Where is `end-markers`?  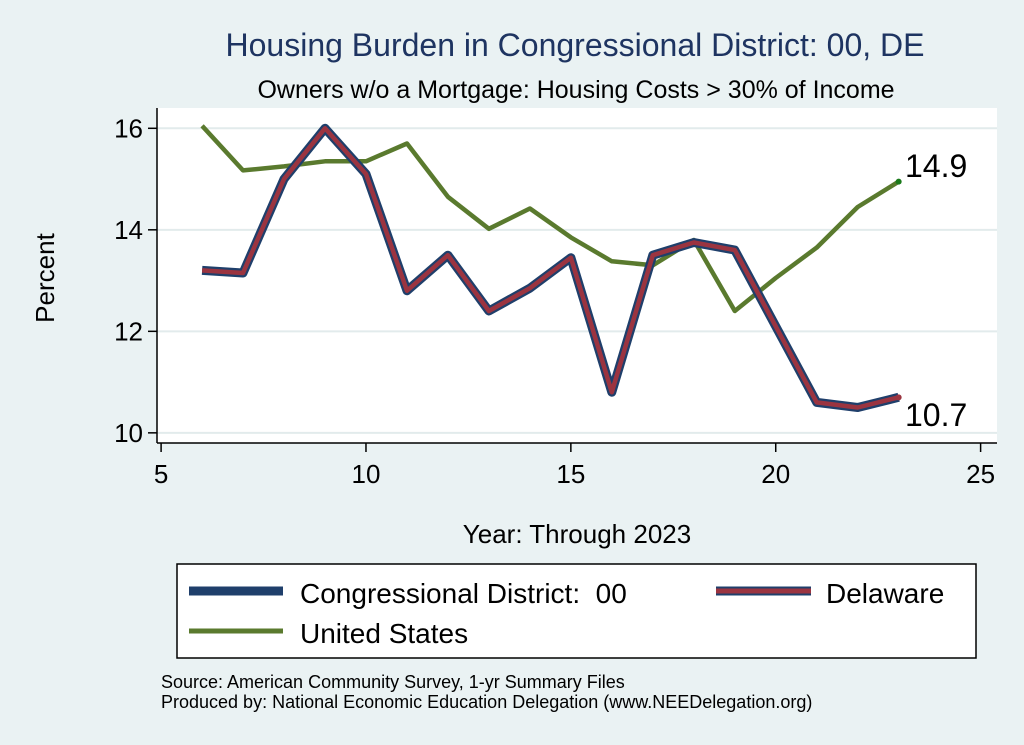 end-markers is located at coordinates (898, 289).